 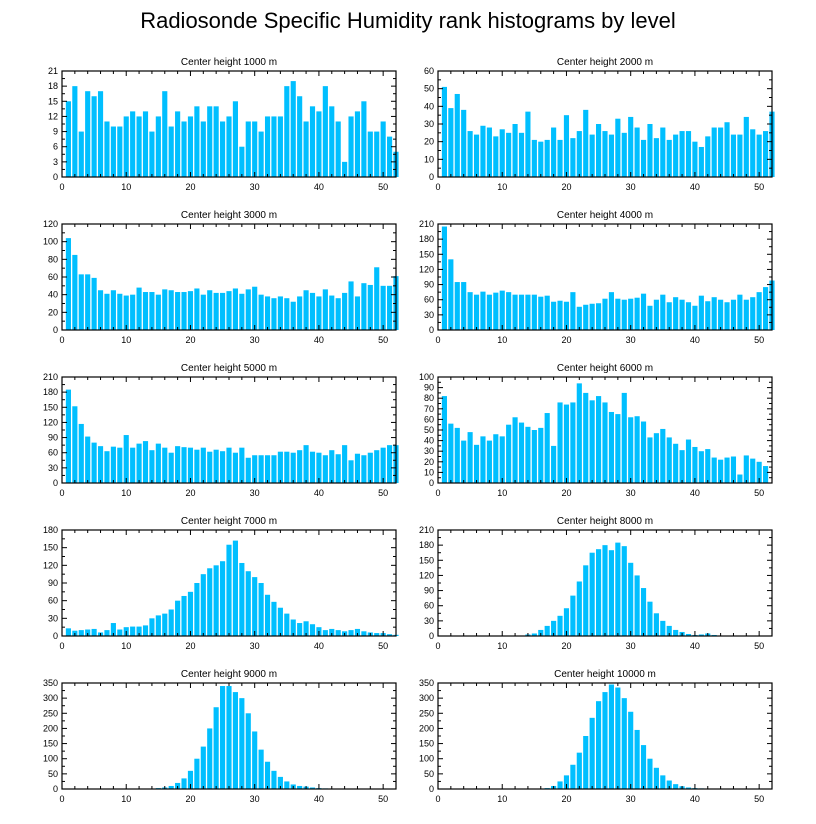 What do you see at coordinates (55, 177) in the screenshot?
I see `panel-1-ytick-label: 0` at bounding box center [55, 177].